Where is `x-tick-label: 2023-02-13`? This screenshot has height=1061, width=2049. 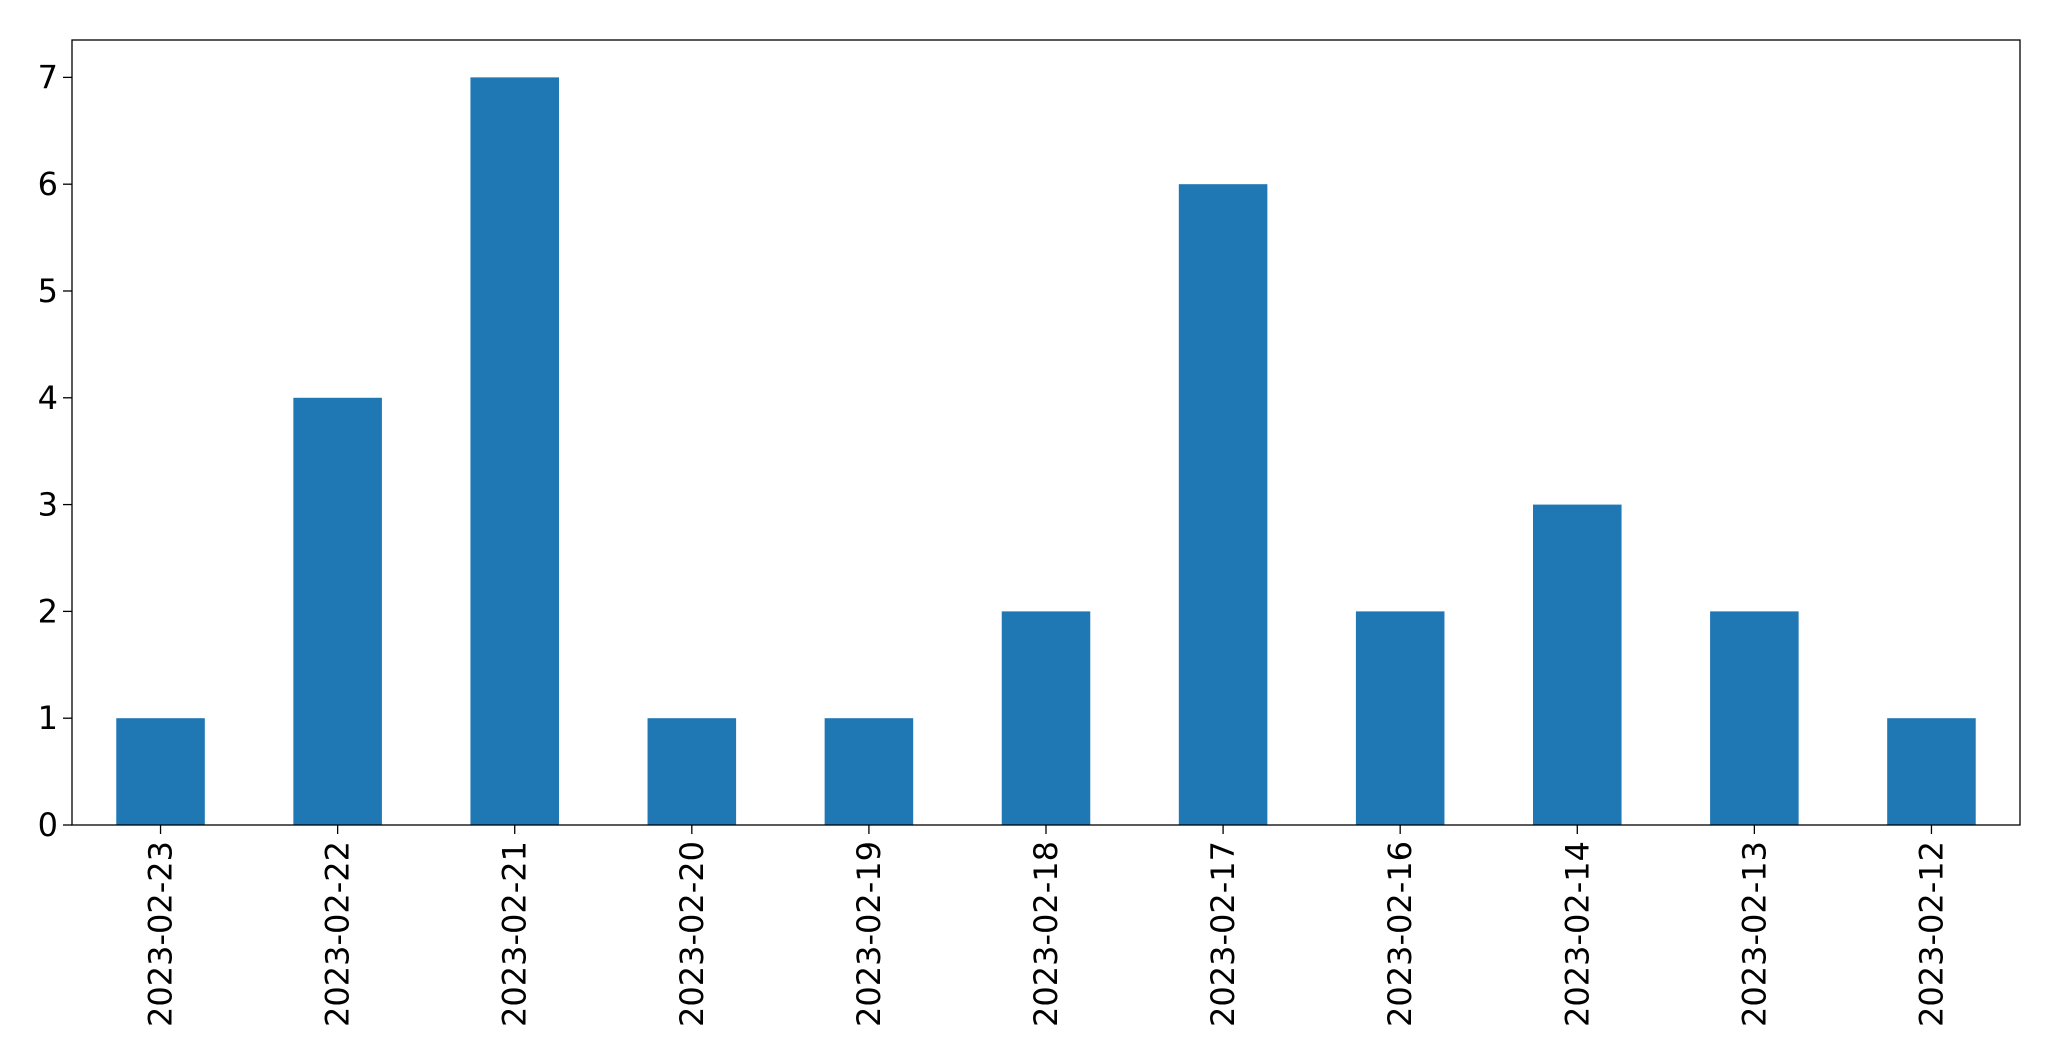
x-tick-label: 2023-02-13 is located at coordinates (1754, 934).